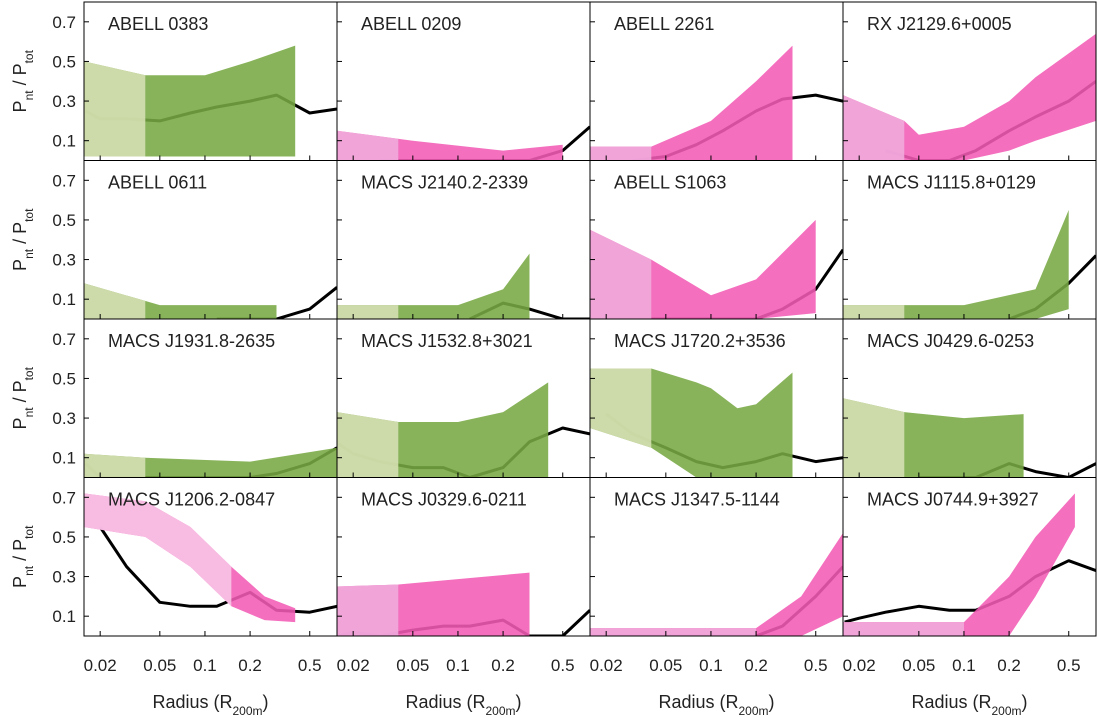 The image size is (1098, 718). Describe the element at coordinates (697, 500) in the screenshot. I see `panel-title: MACS J1347.5-1144` at that location.